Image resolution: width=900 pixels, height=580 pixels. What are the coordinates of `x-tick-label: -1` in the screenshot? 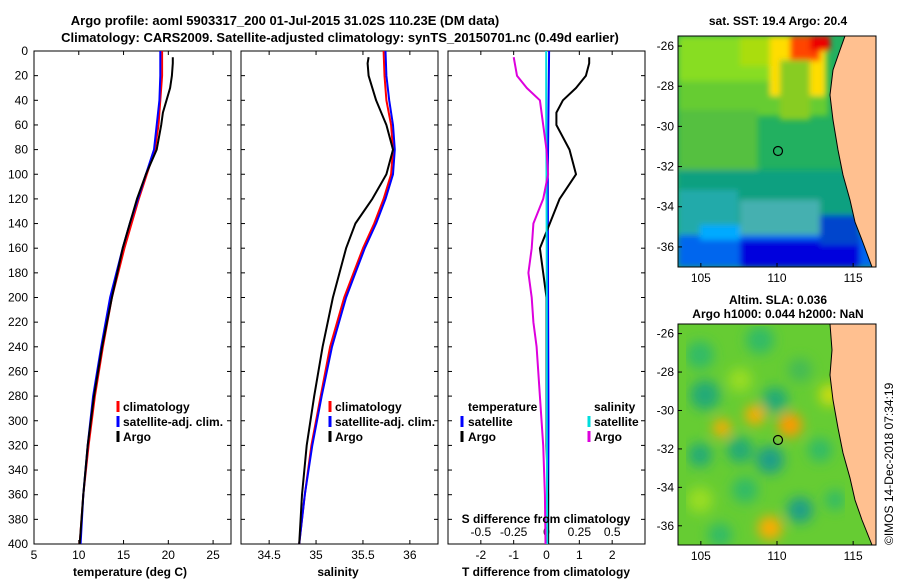 It's located at (513, 555).